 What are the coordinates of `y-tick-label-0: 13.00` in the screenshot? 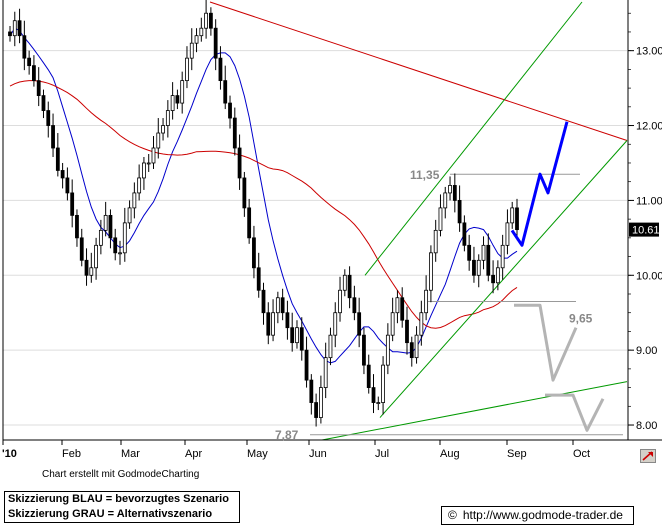 It's located at (649, 52).